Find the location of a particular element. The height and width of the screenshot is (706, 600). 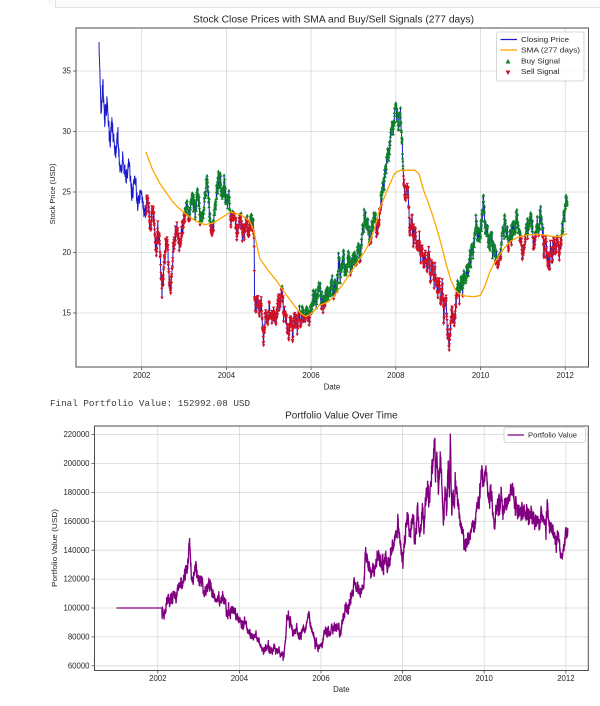

svg-text: Sell Signal is located at coordinates (540, 71).